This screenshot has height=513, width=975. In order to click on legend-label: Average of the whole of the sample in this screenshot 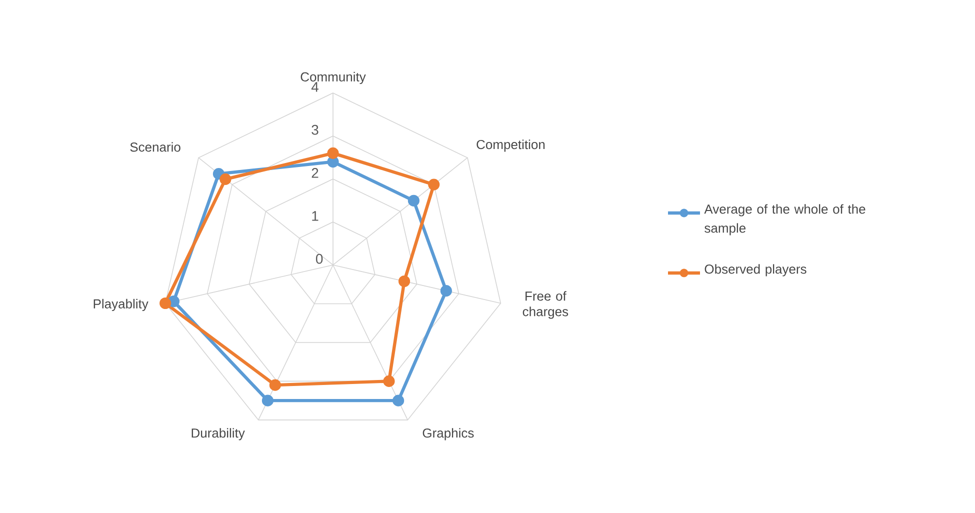, I will do `click(785, 220)`.